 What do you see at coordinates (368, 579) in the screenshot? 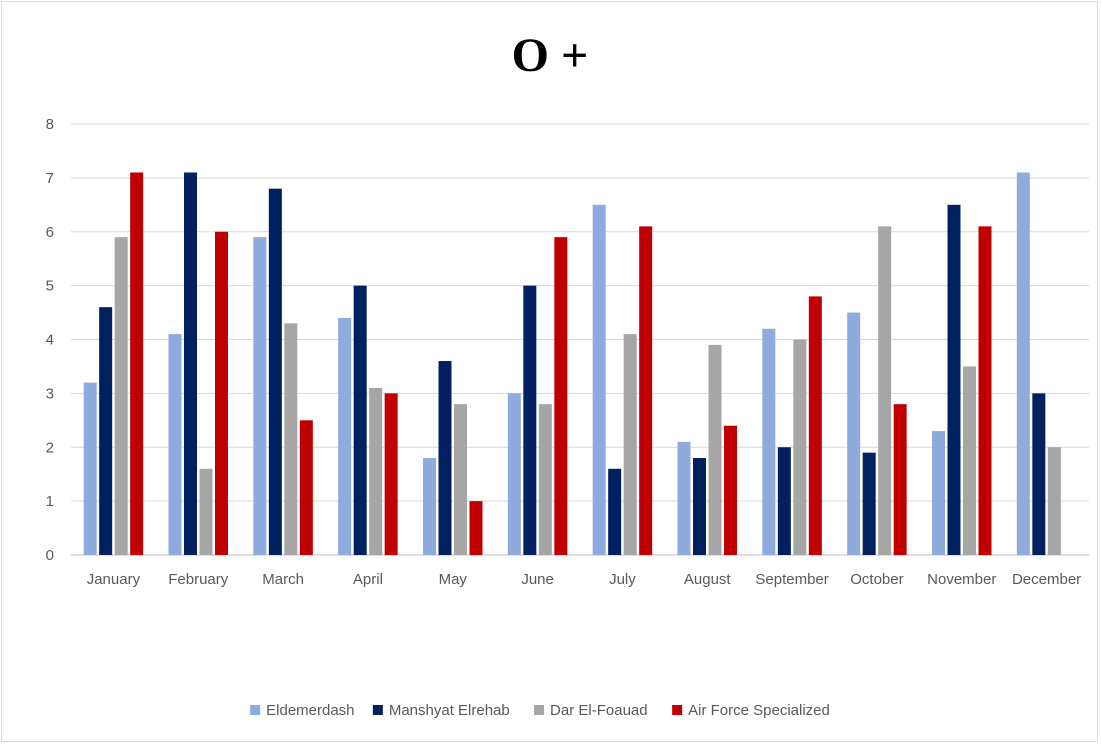
I see `x-tick-label: April` at bounding box center [368, 579].